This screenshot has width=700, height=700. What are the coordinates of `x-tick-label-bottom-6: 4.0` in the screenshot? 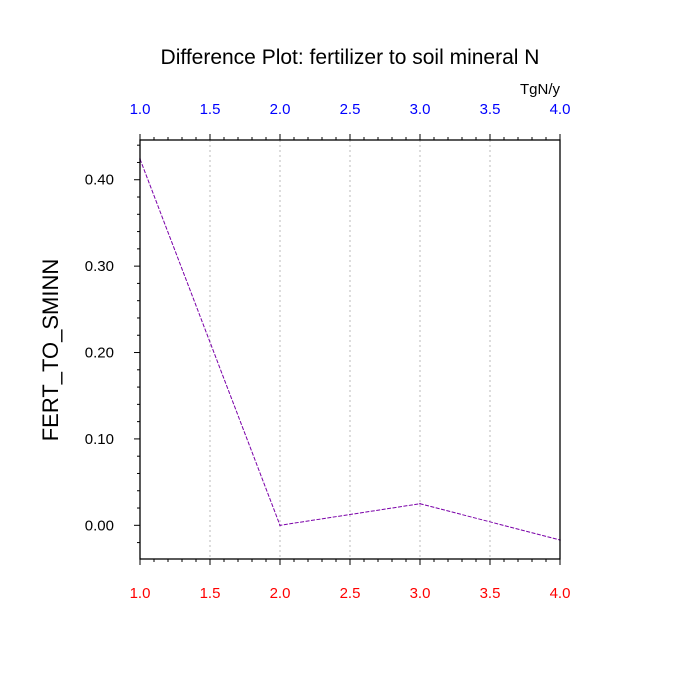 It's located at (560, 593).